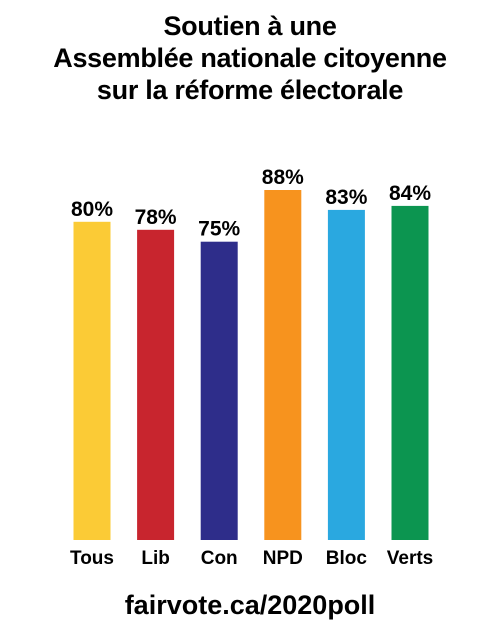 This screenshot has width=500, height=637. What do you see at coordinates (251, 203) in the screenshot?
I see `value-labels-layer: 80% 78% 75% 88% 83% 84%` at bounding box center [251, 203].